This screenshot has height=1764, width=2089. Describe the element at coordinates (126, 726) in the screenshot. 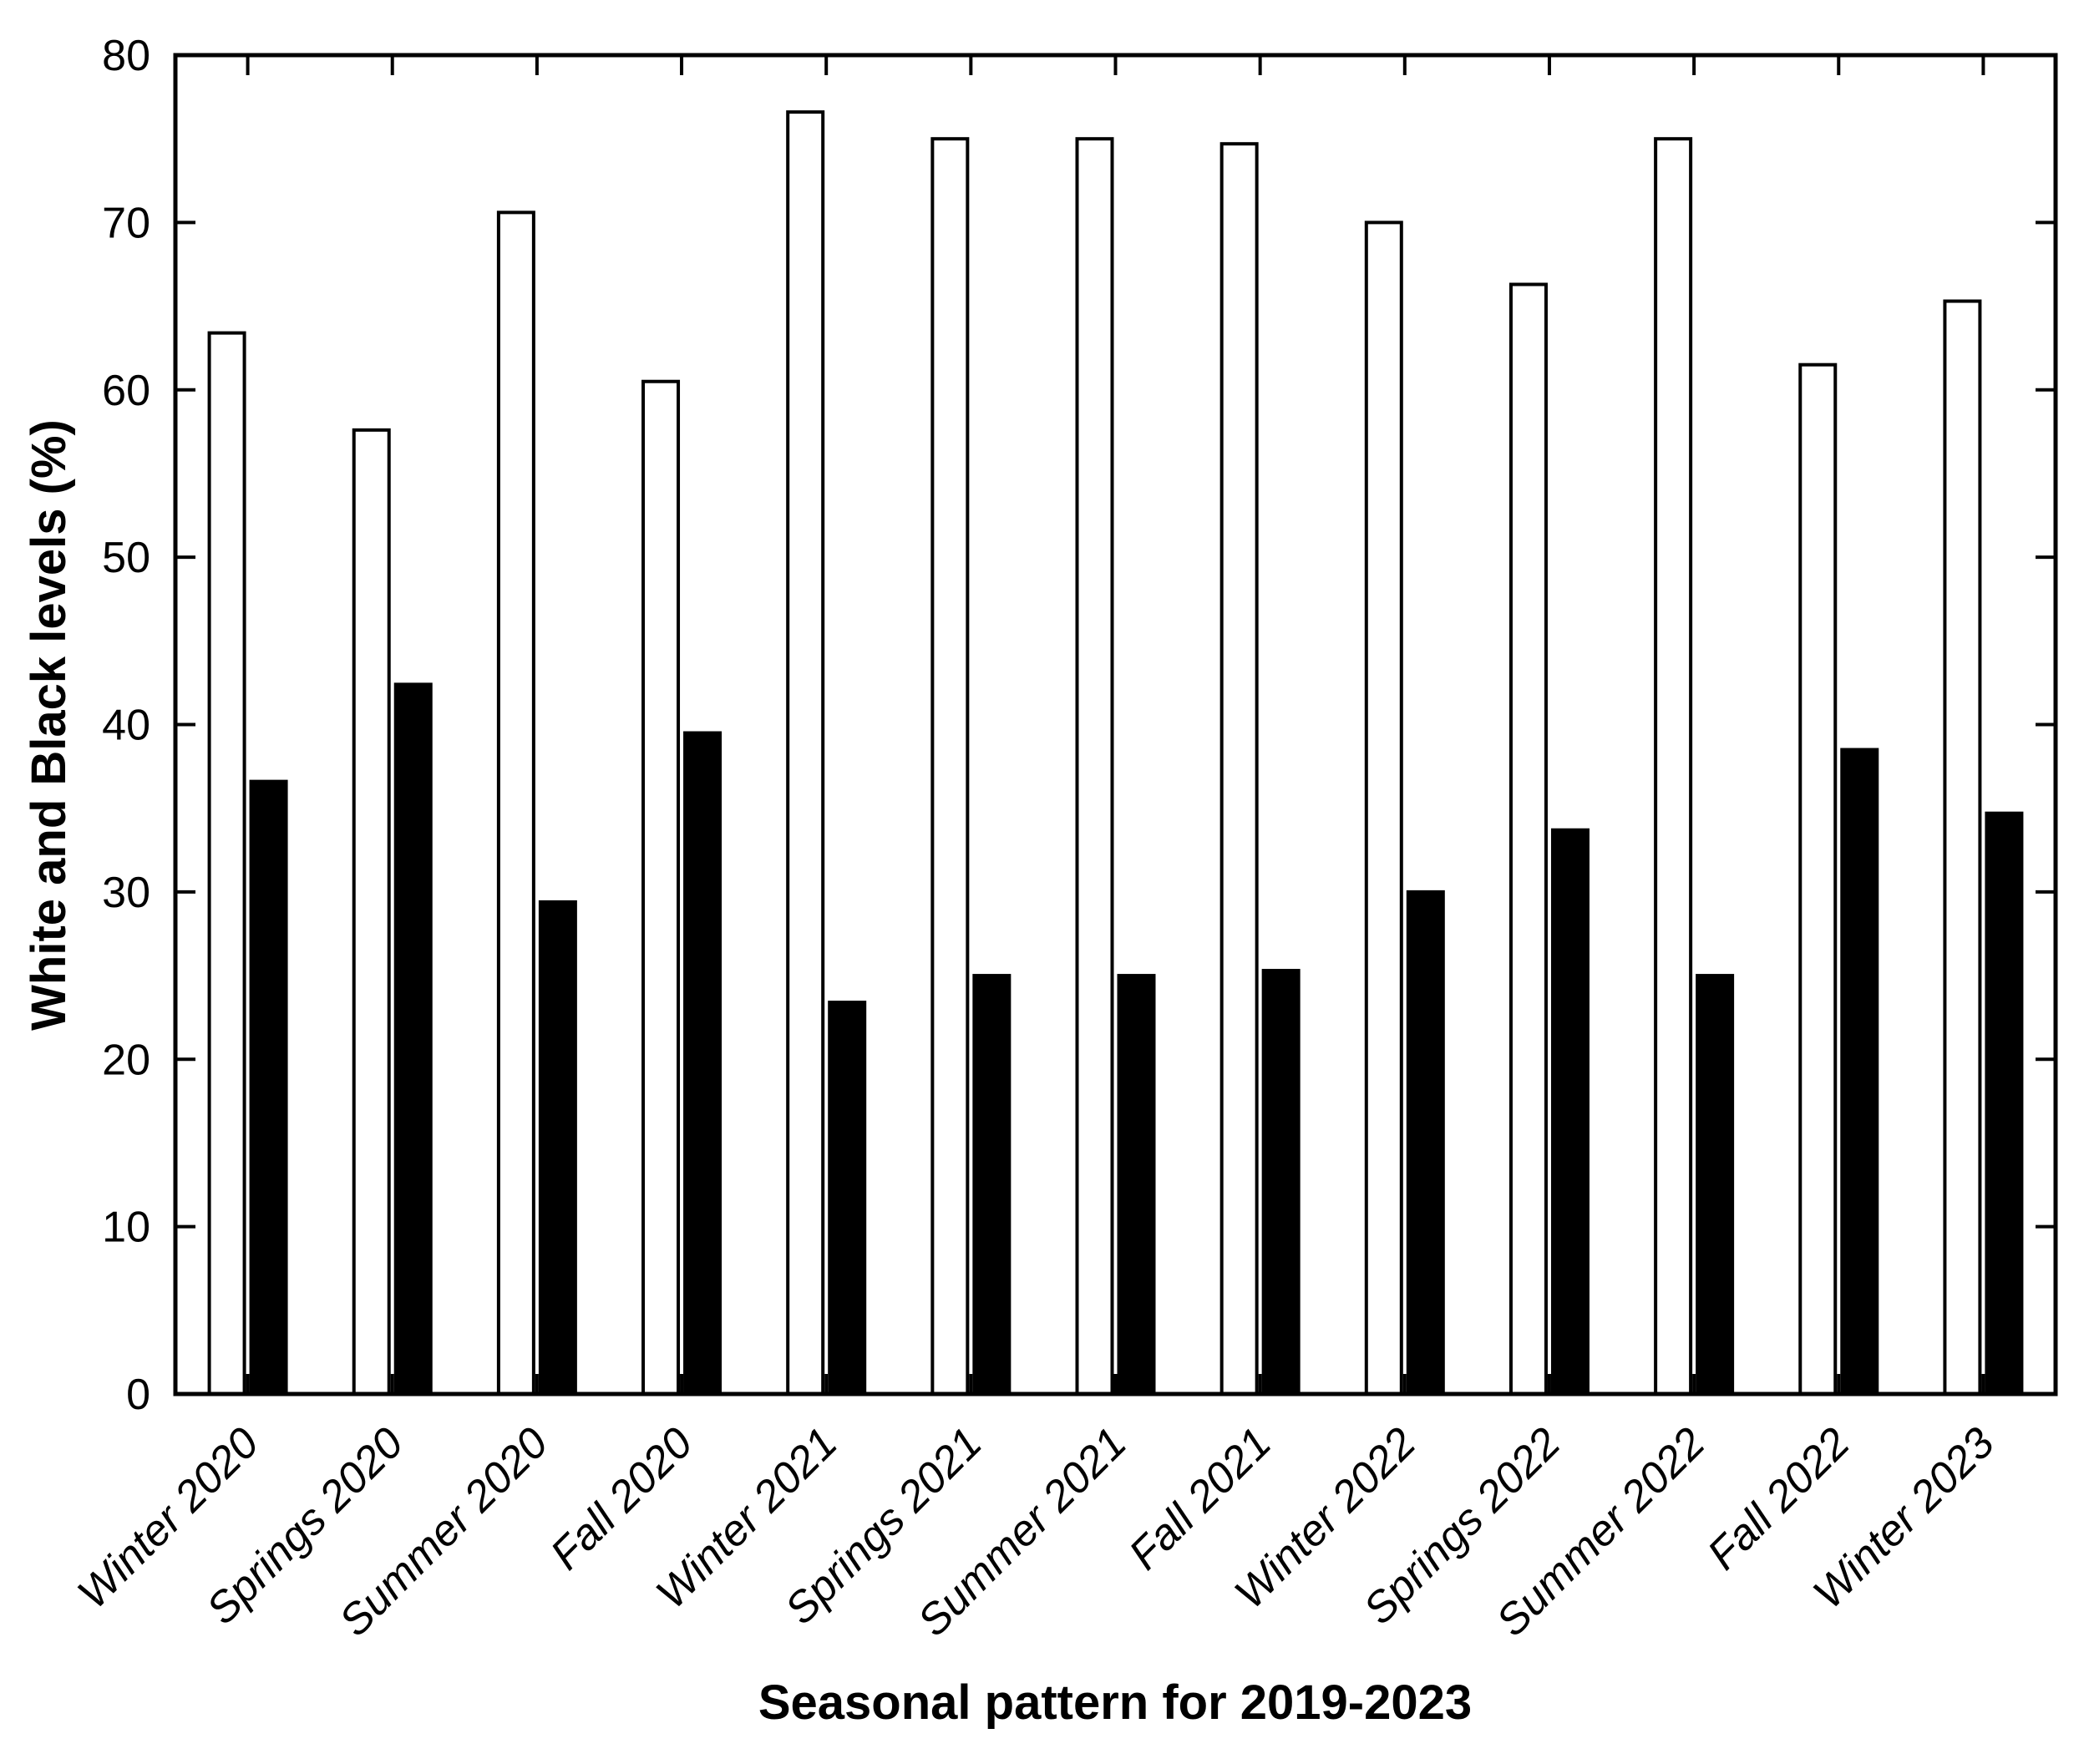

I see `y-tick-label: 40` at that location.